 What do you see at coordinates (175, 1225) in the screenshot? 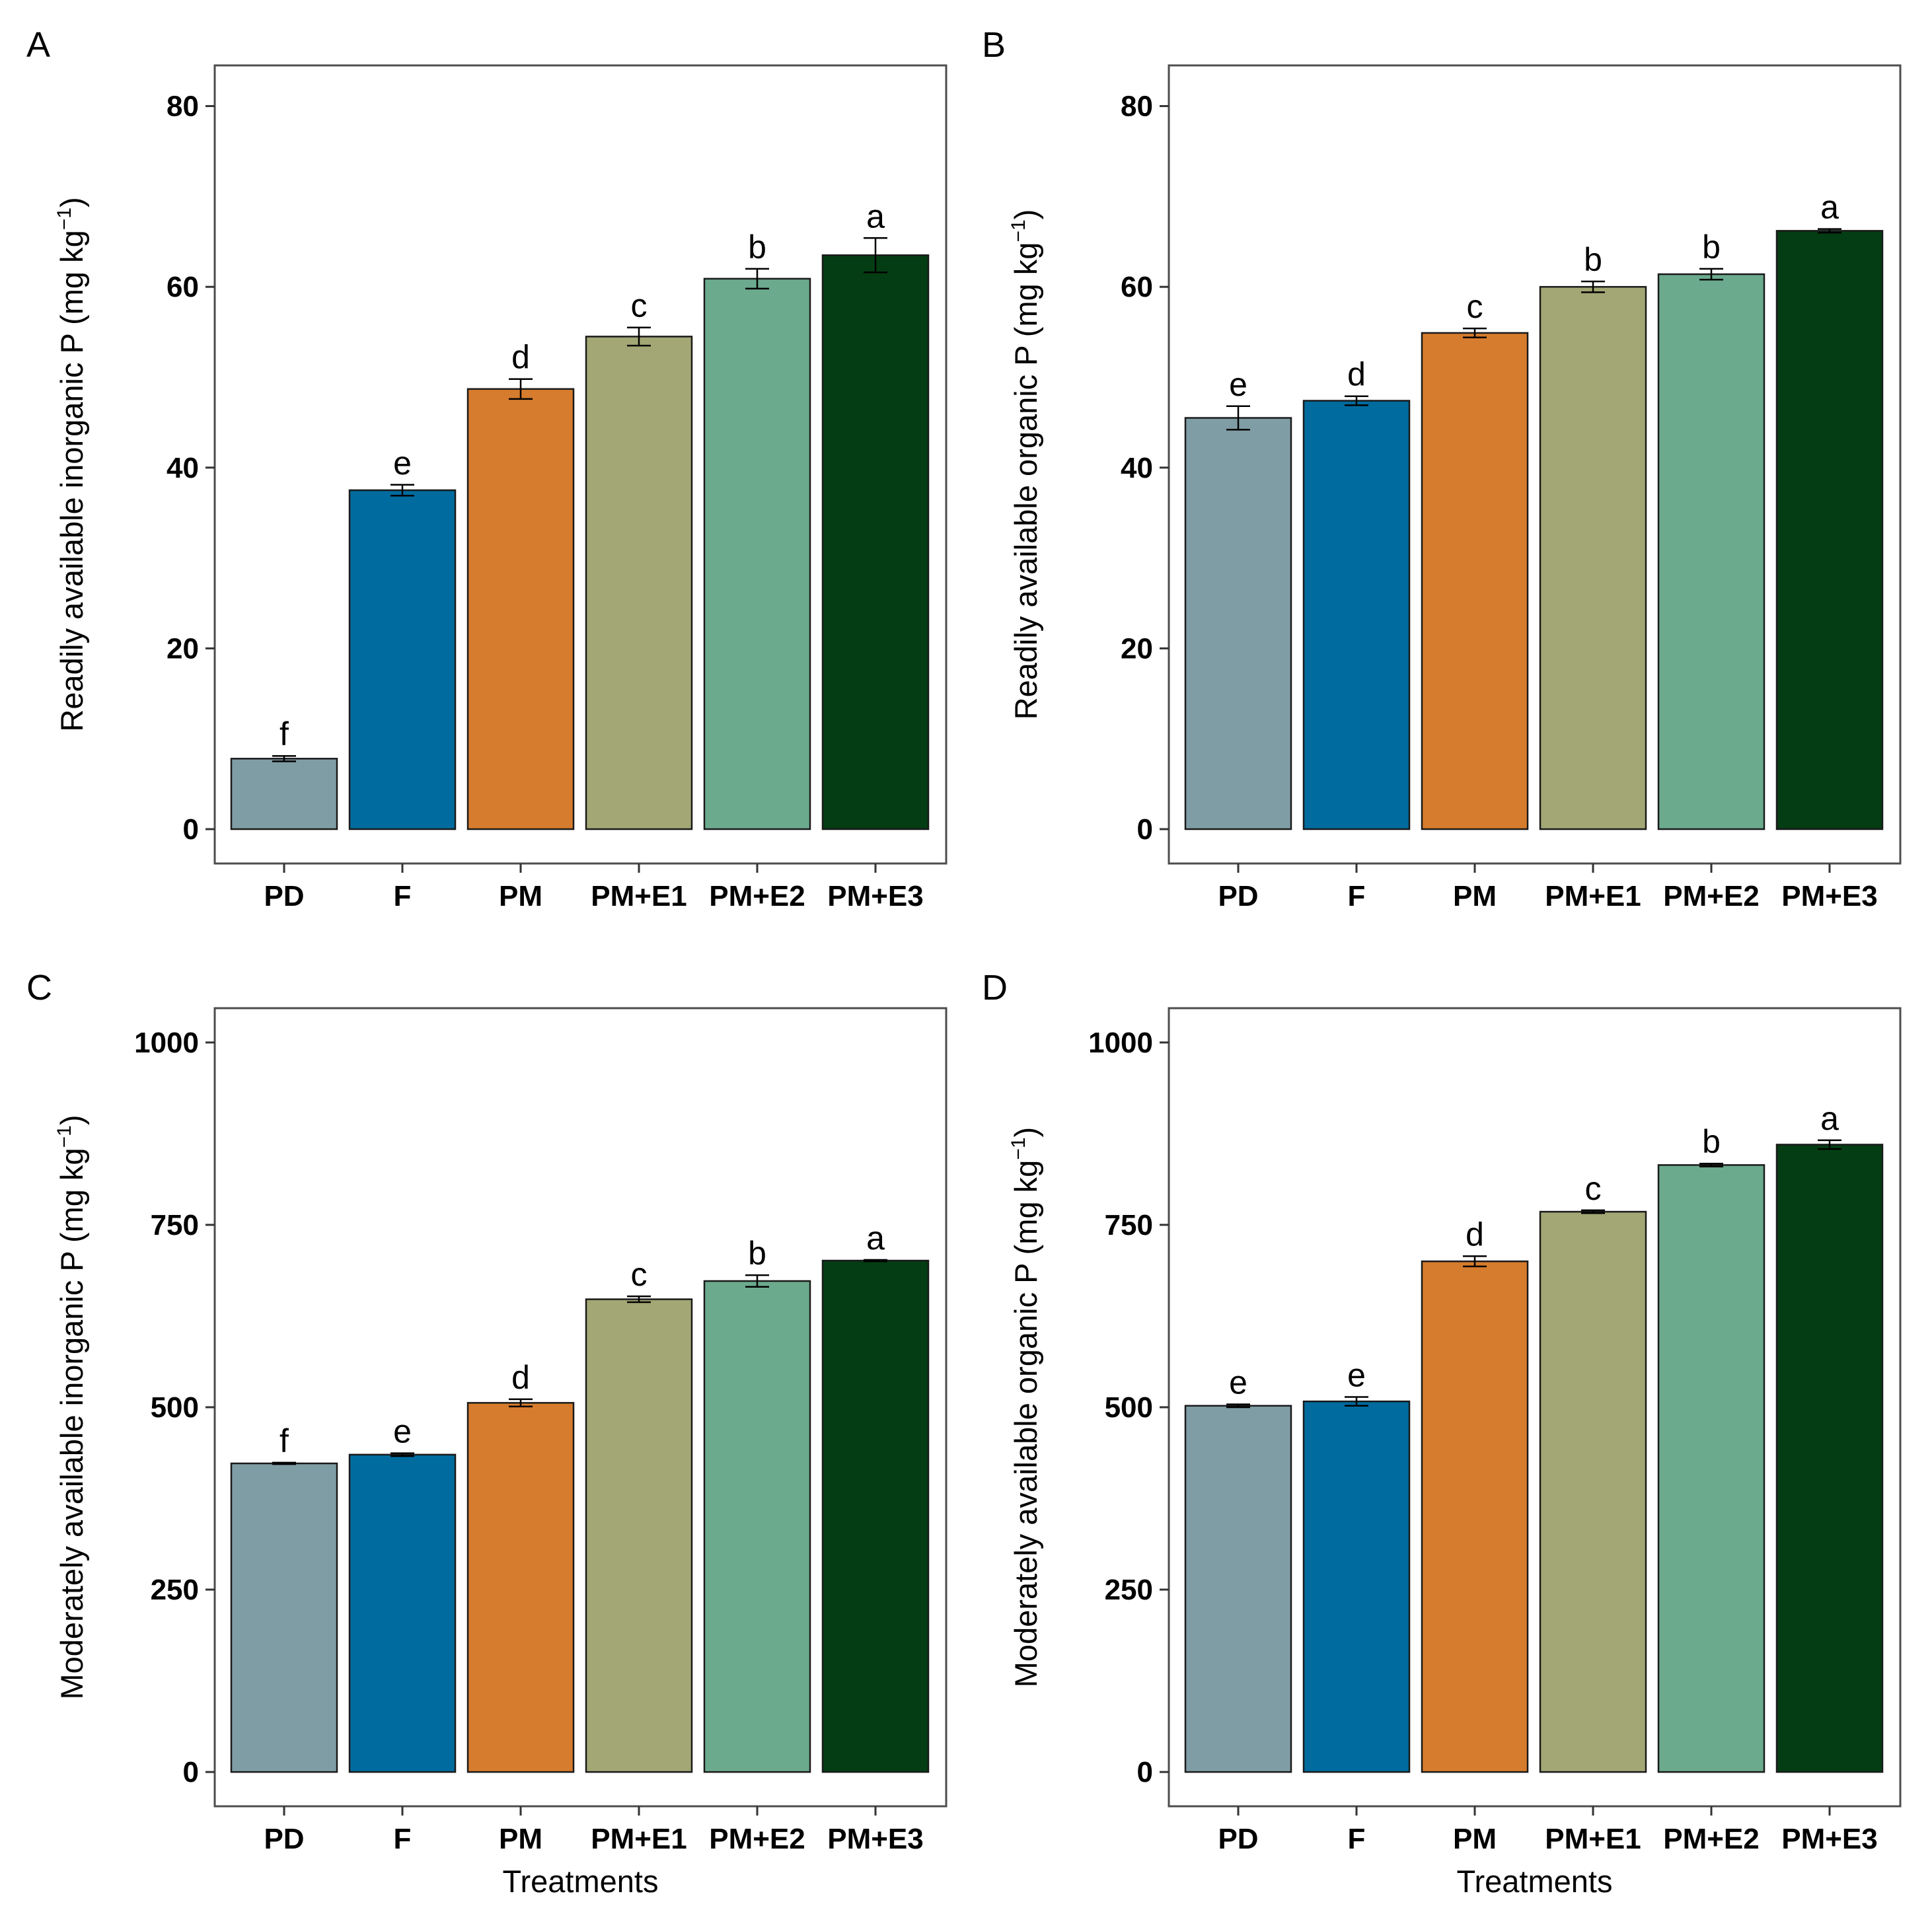
I see `y-tick-label: 750` at bounding box center [175, 1225].